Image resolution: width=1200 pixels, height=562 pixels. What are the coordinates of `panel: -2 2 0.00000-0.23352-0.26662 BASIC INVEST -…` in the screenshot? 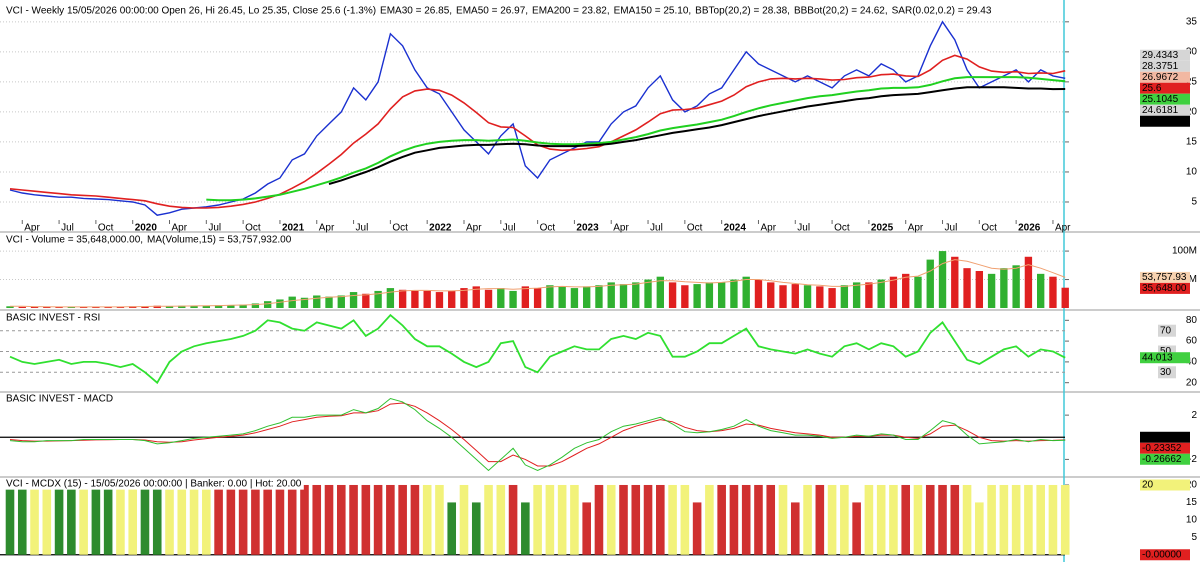 It's located at (598, 432).